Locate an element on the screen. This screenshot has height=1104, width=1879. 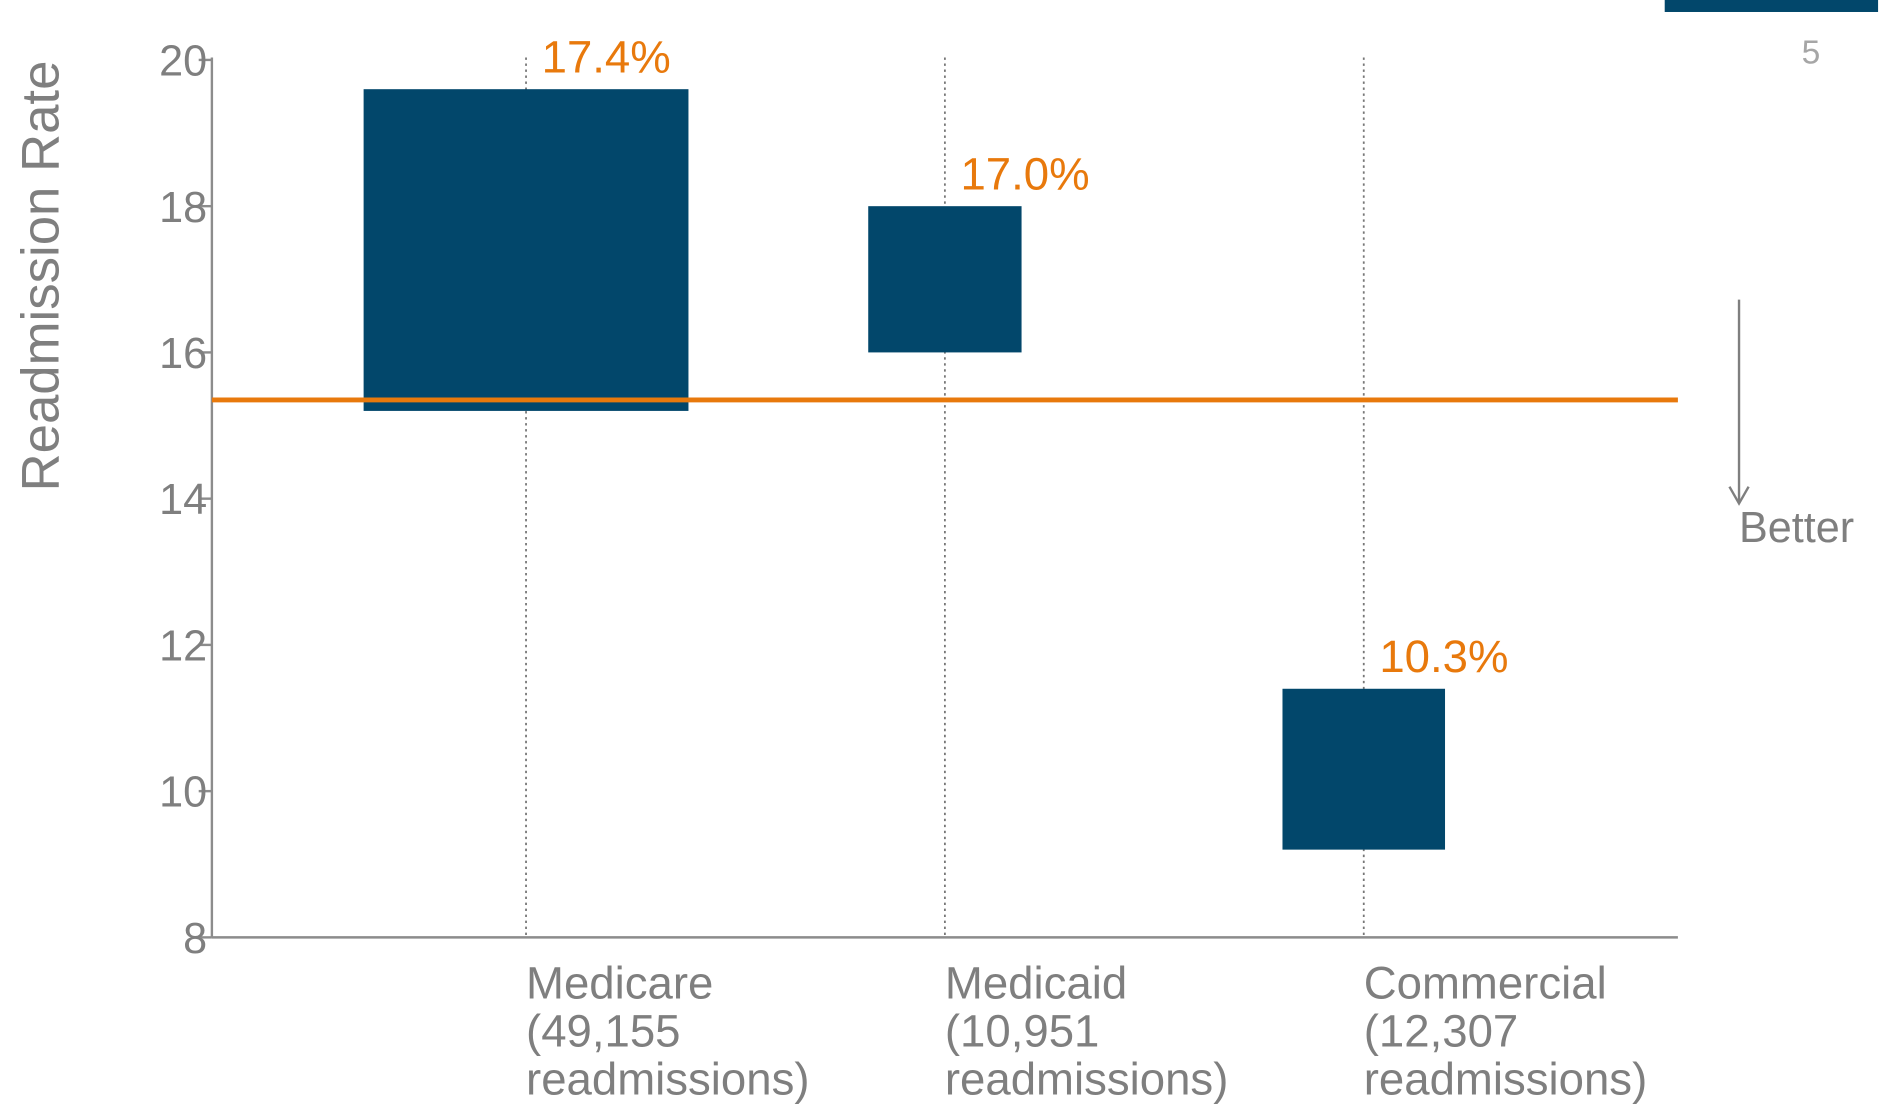
y-tick-label: 16 is located at coordinates (183, 354).